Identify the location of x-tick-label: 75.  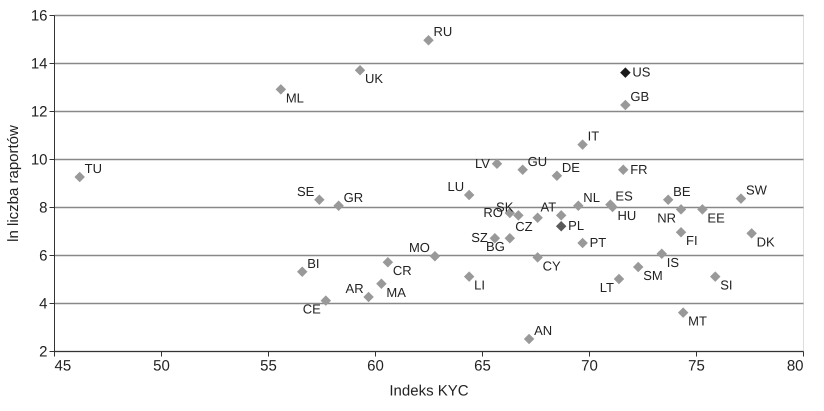
(696, 366).